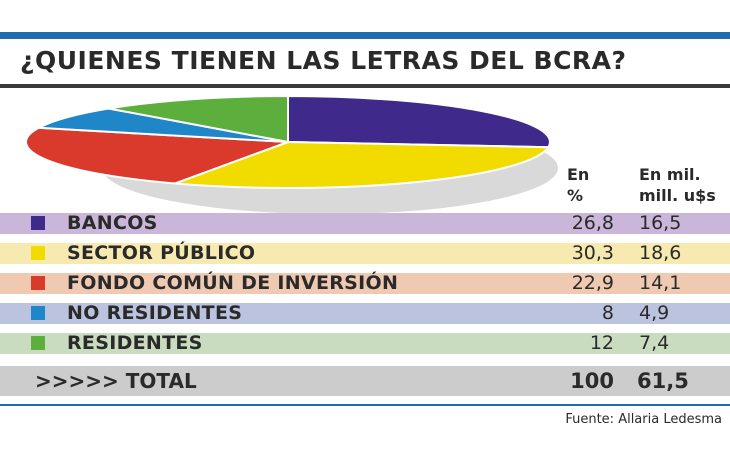 The width and height of the screenshot is (730, 460). What do you see at coordinates (654, 313) in the screenshot?
I see `row-value: 4,9` at bounding box center [654, 313].